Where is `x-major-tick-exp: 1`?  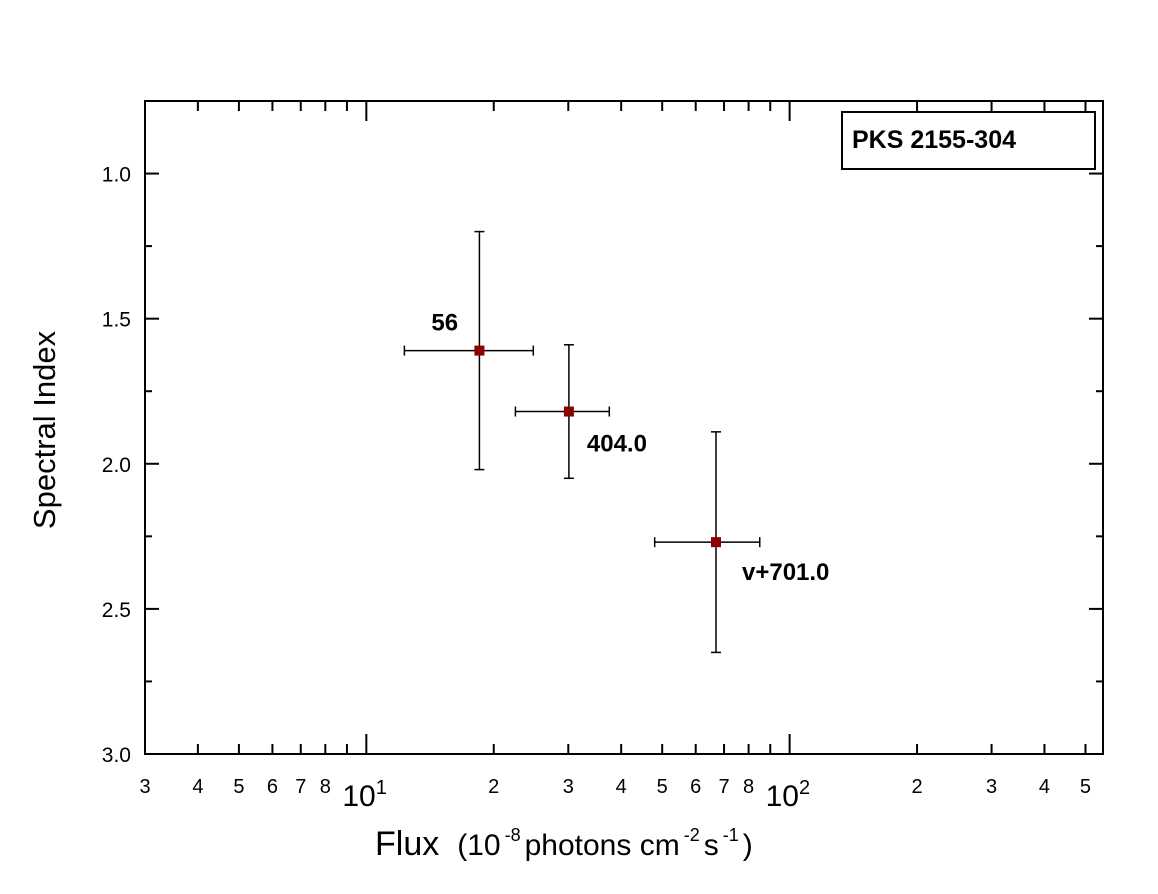 x-major-tick-exp: 1 is located at coordinates (381, 788).